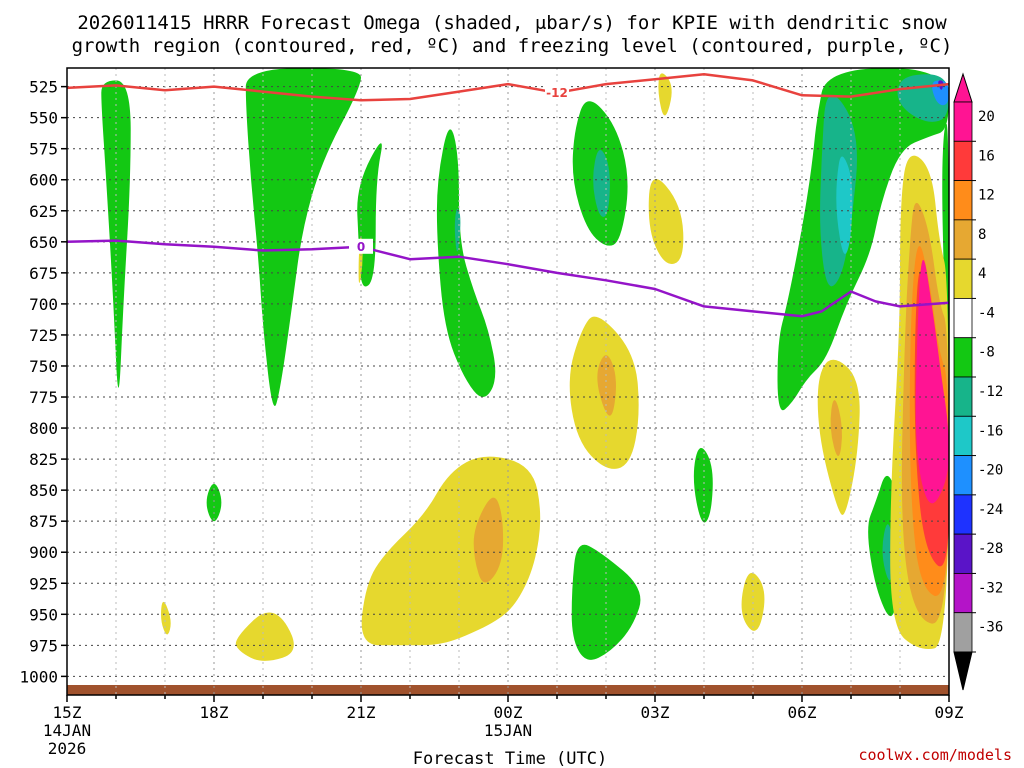 The height and width of the screenshot is (768, 1024). I want to click on colorbar-label-12: -32, so click(990, 588).